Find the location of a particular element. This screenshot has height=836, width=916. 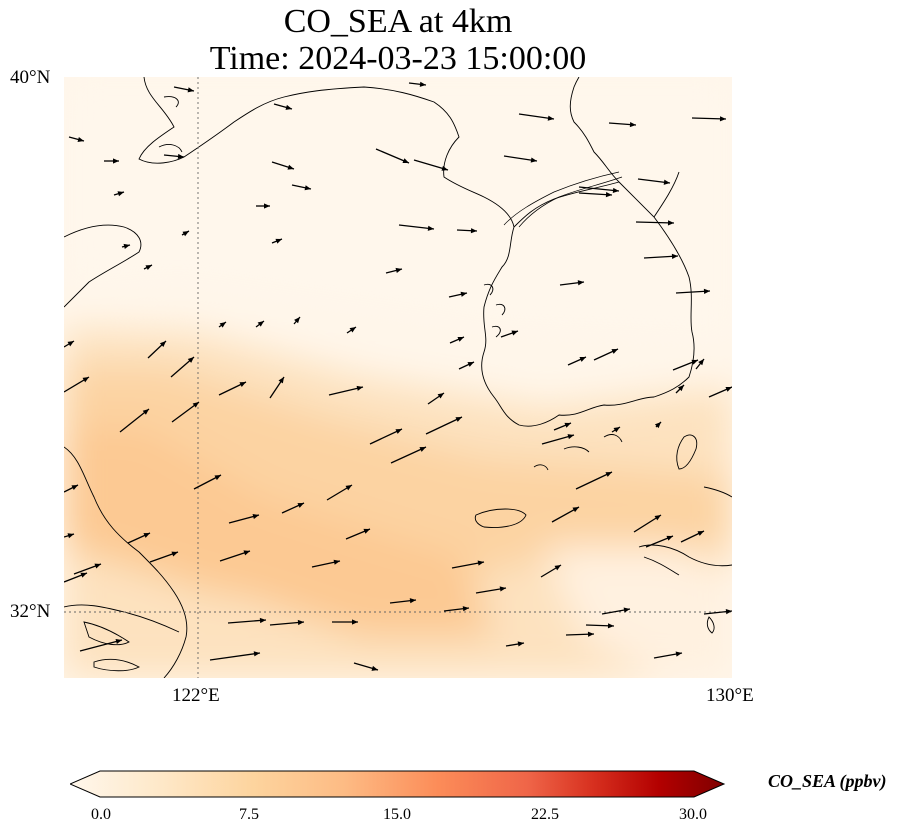

lat-label-40n: 40°N is located at coordinates (30, 77).